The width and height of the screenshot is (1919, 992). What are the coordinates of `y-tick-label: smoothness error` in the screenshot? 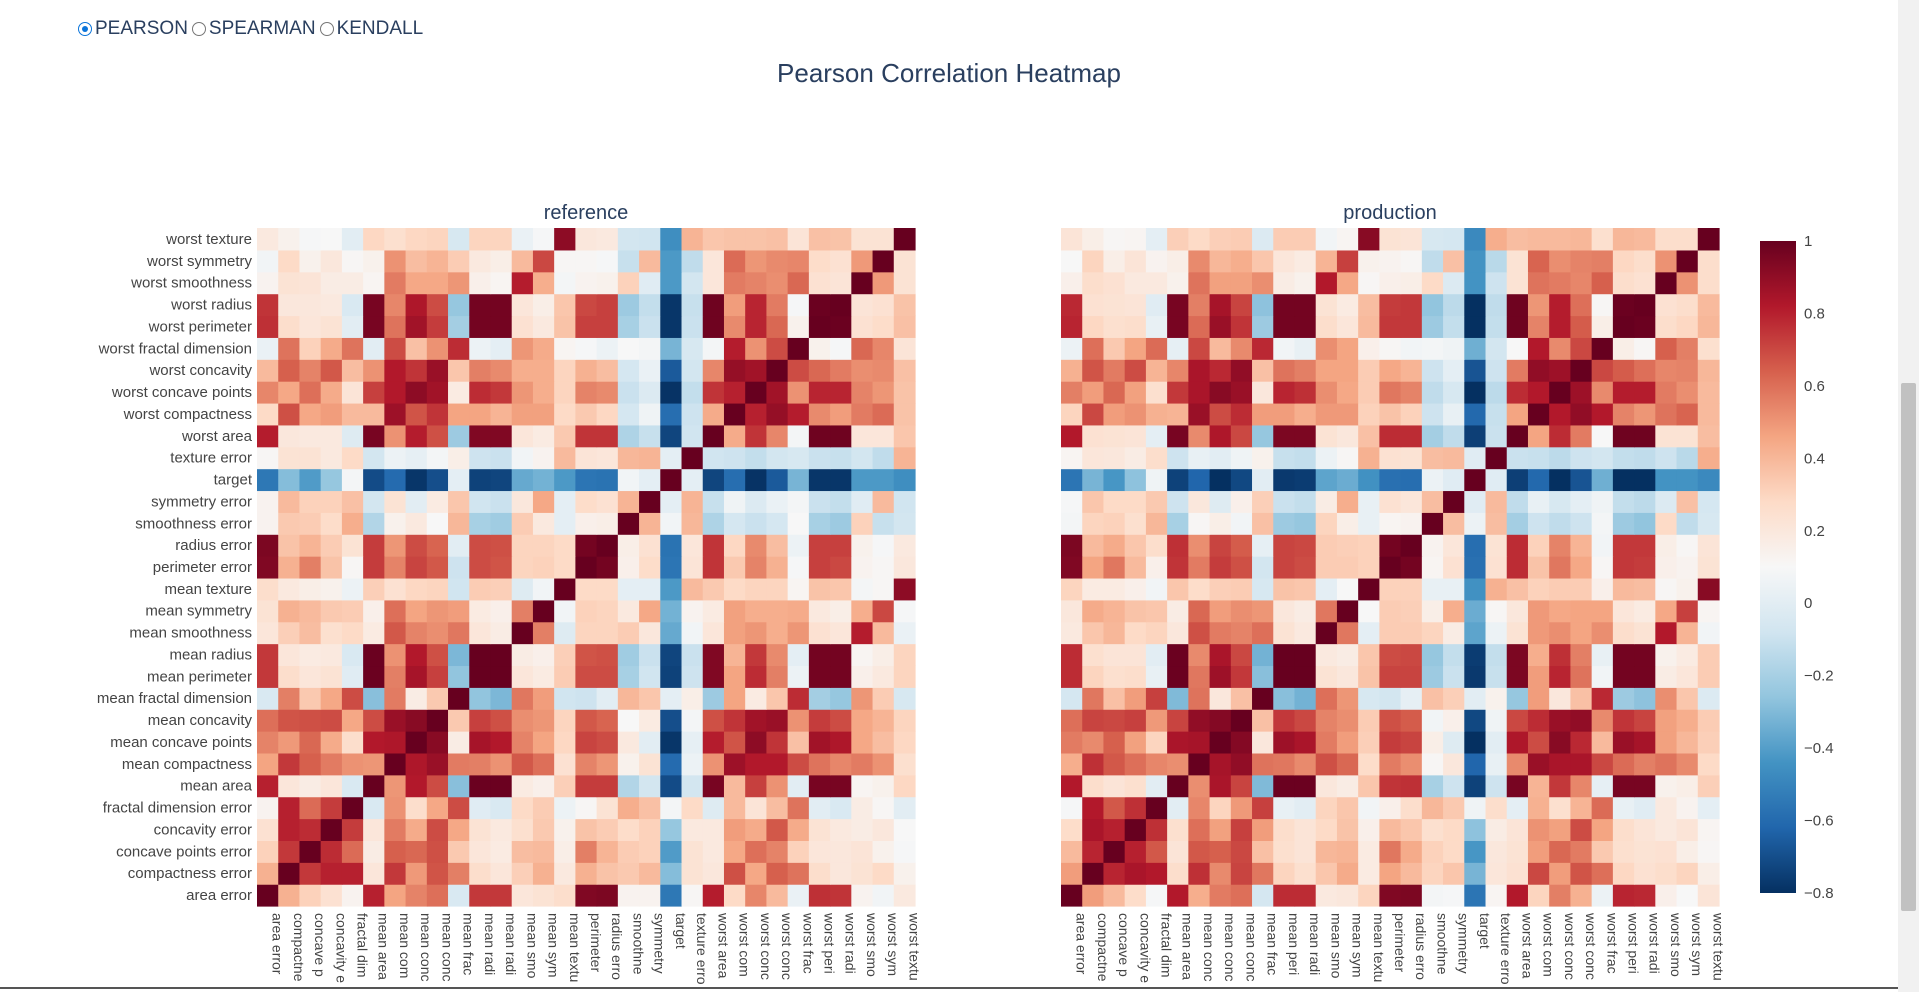 It's located at (193, 523).